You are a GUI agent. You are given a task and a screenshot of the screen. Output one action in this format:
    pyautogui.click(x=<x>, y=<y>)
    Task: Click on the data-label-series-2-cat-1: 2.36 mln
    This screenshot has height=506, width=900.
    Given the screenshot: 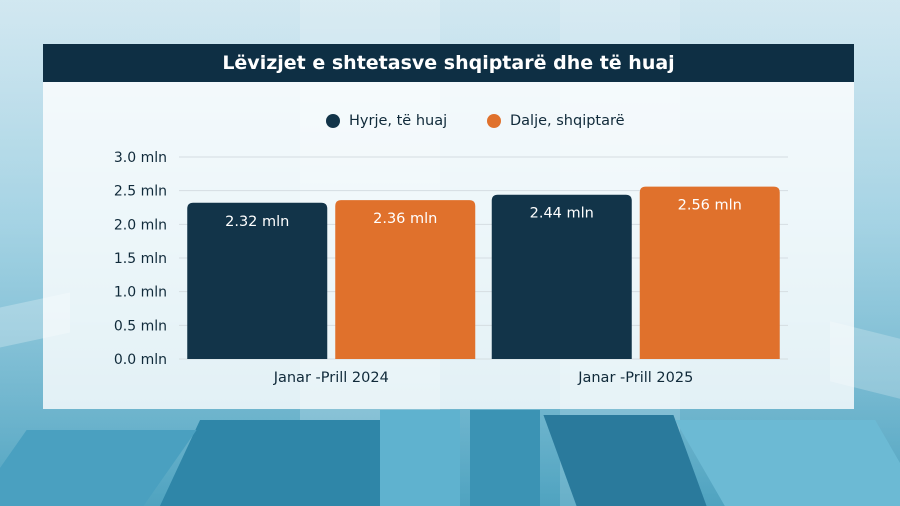 What is the action you would take?
    pyautogui.click(x=405, y=219)
    